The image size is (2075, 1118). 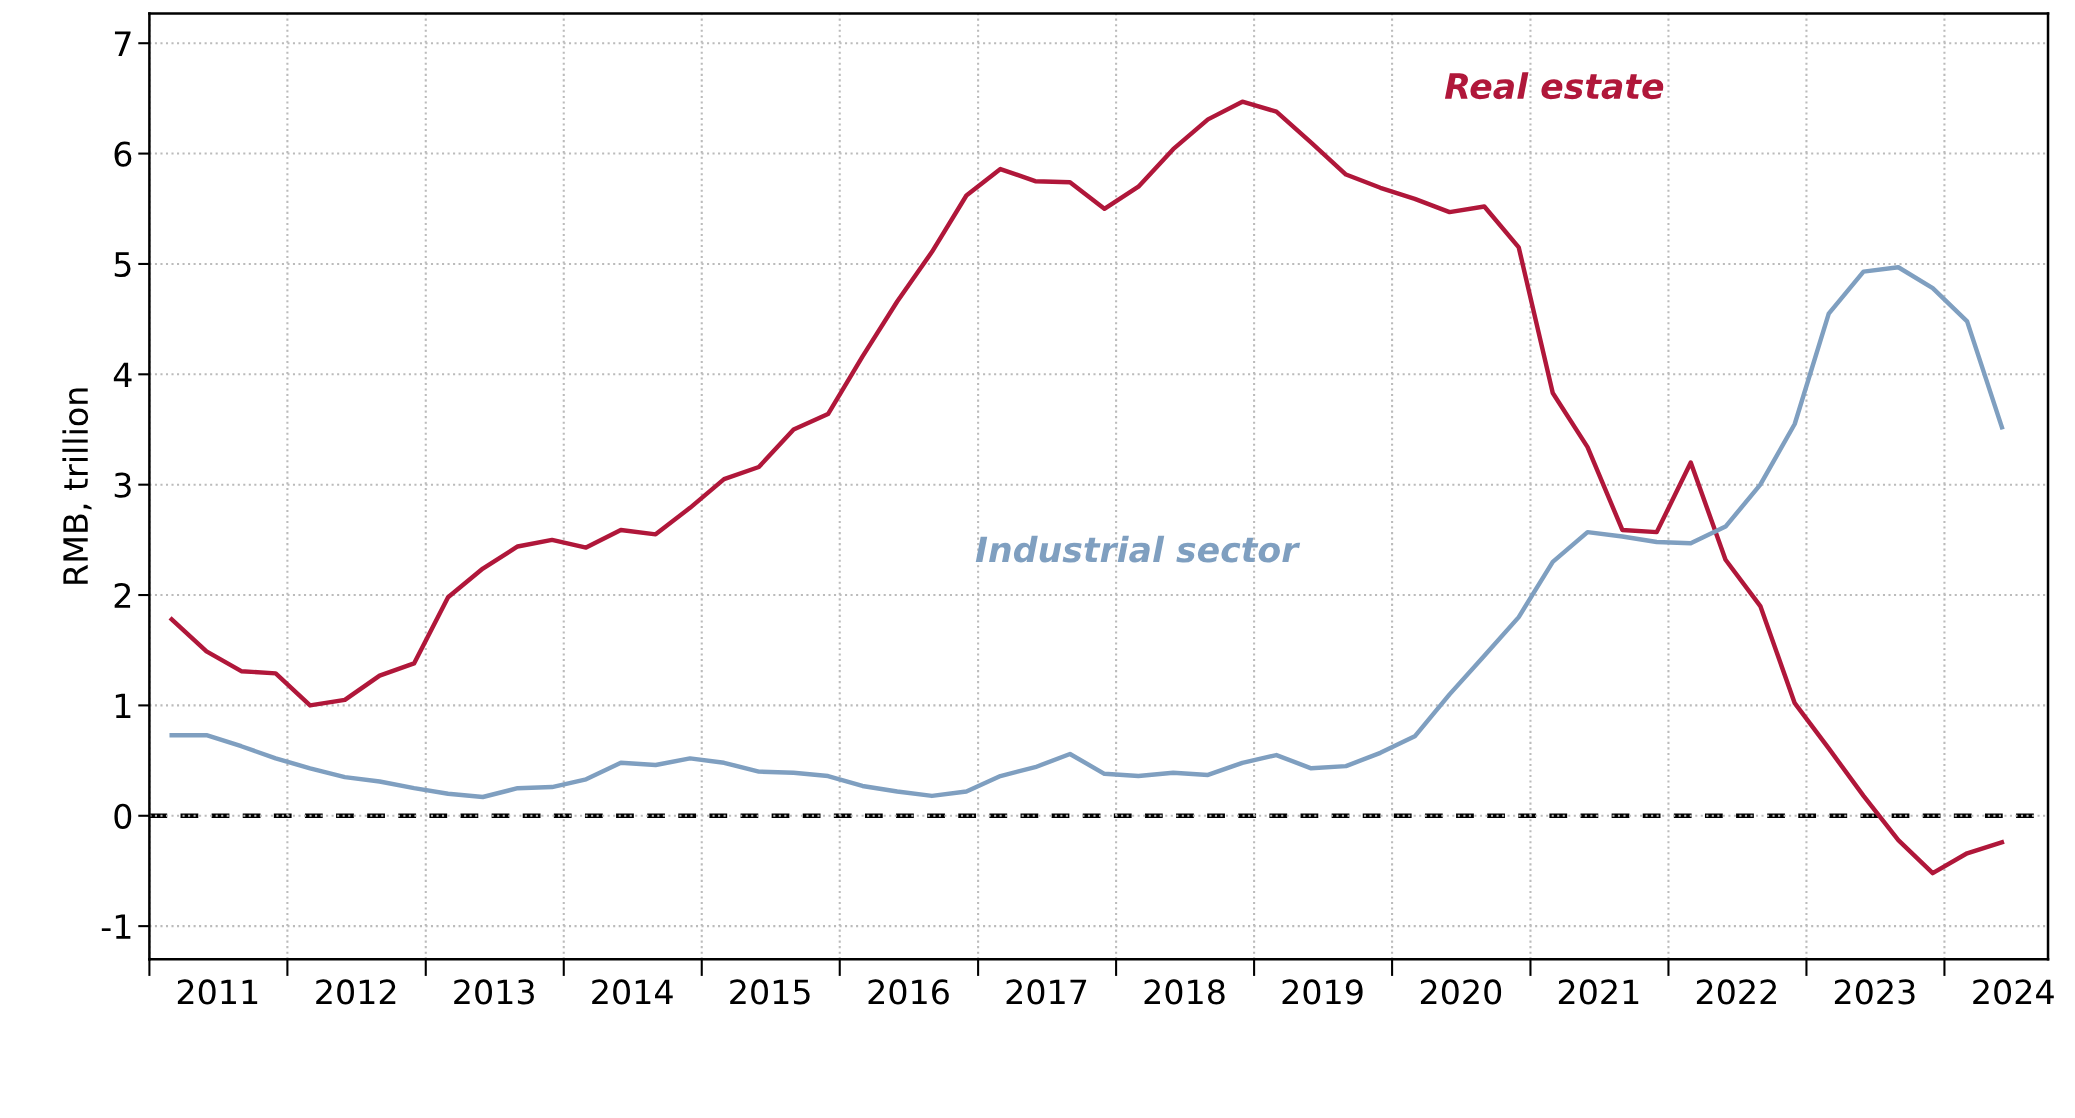 What do you see at coordinates (123, 706) in the screenshot?
I see `y-tick-label: 1` at bounding box center [123, 706].